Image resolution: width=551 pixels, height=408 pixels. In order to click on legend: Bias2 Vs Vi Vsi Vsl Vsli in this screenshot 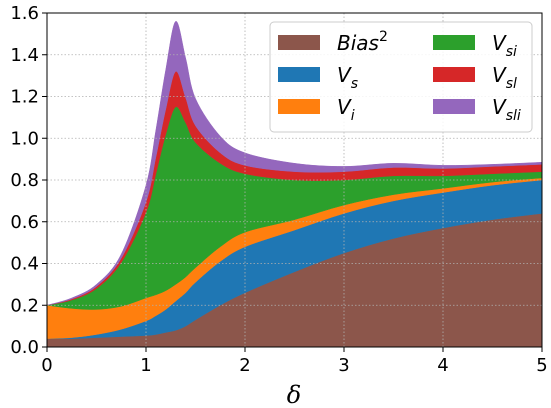, I will do `click(401, 77)`.